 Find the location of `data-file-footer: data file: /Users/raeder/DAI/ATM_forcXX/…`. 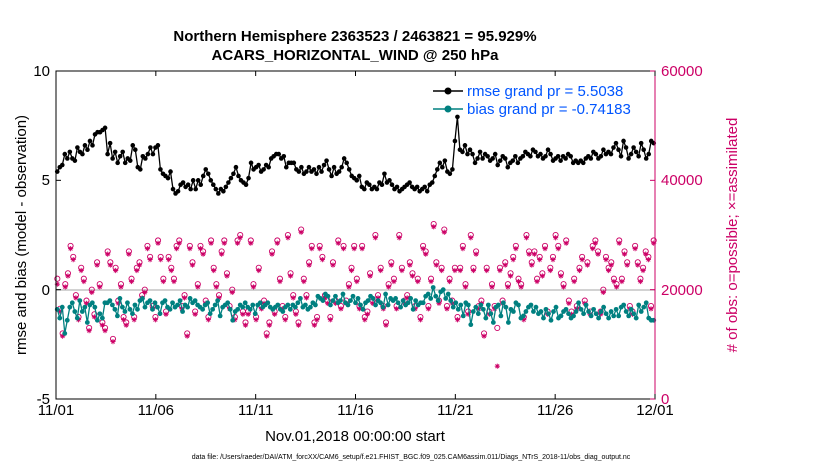

data-file-footer: data file: /Users/raeder/DAI/ATM_forcXX/… is located at coordinates (411, 457).